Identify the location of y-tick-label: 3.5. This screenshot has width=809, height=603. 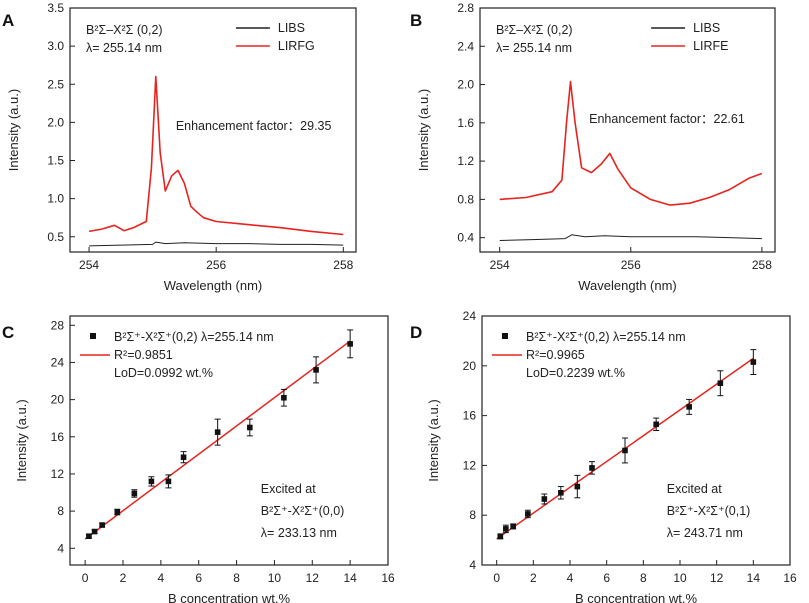
(55, 8).